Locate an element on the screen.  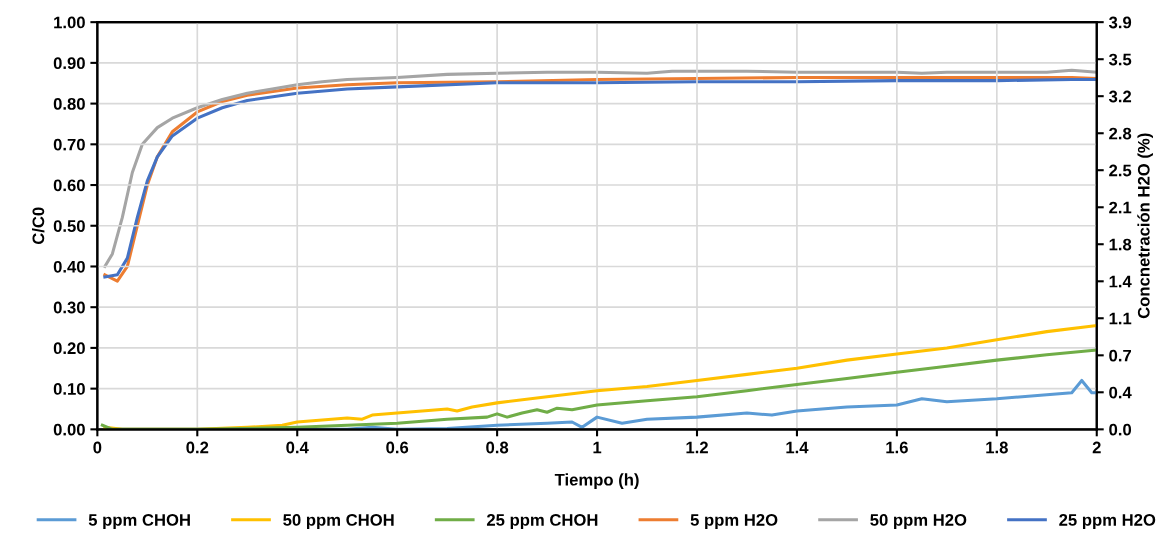
y2-tick-label: 2.8 is located at coordinates (1120, 133).